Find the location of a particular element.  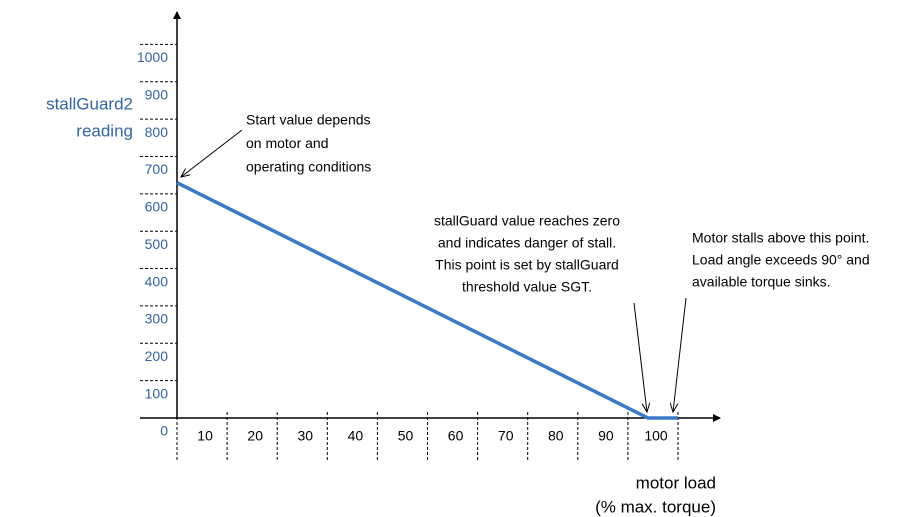

x-axis-label: motor load is located at coordinates (676, 482).